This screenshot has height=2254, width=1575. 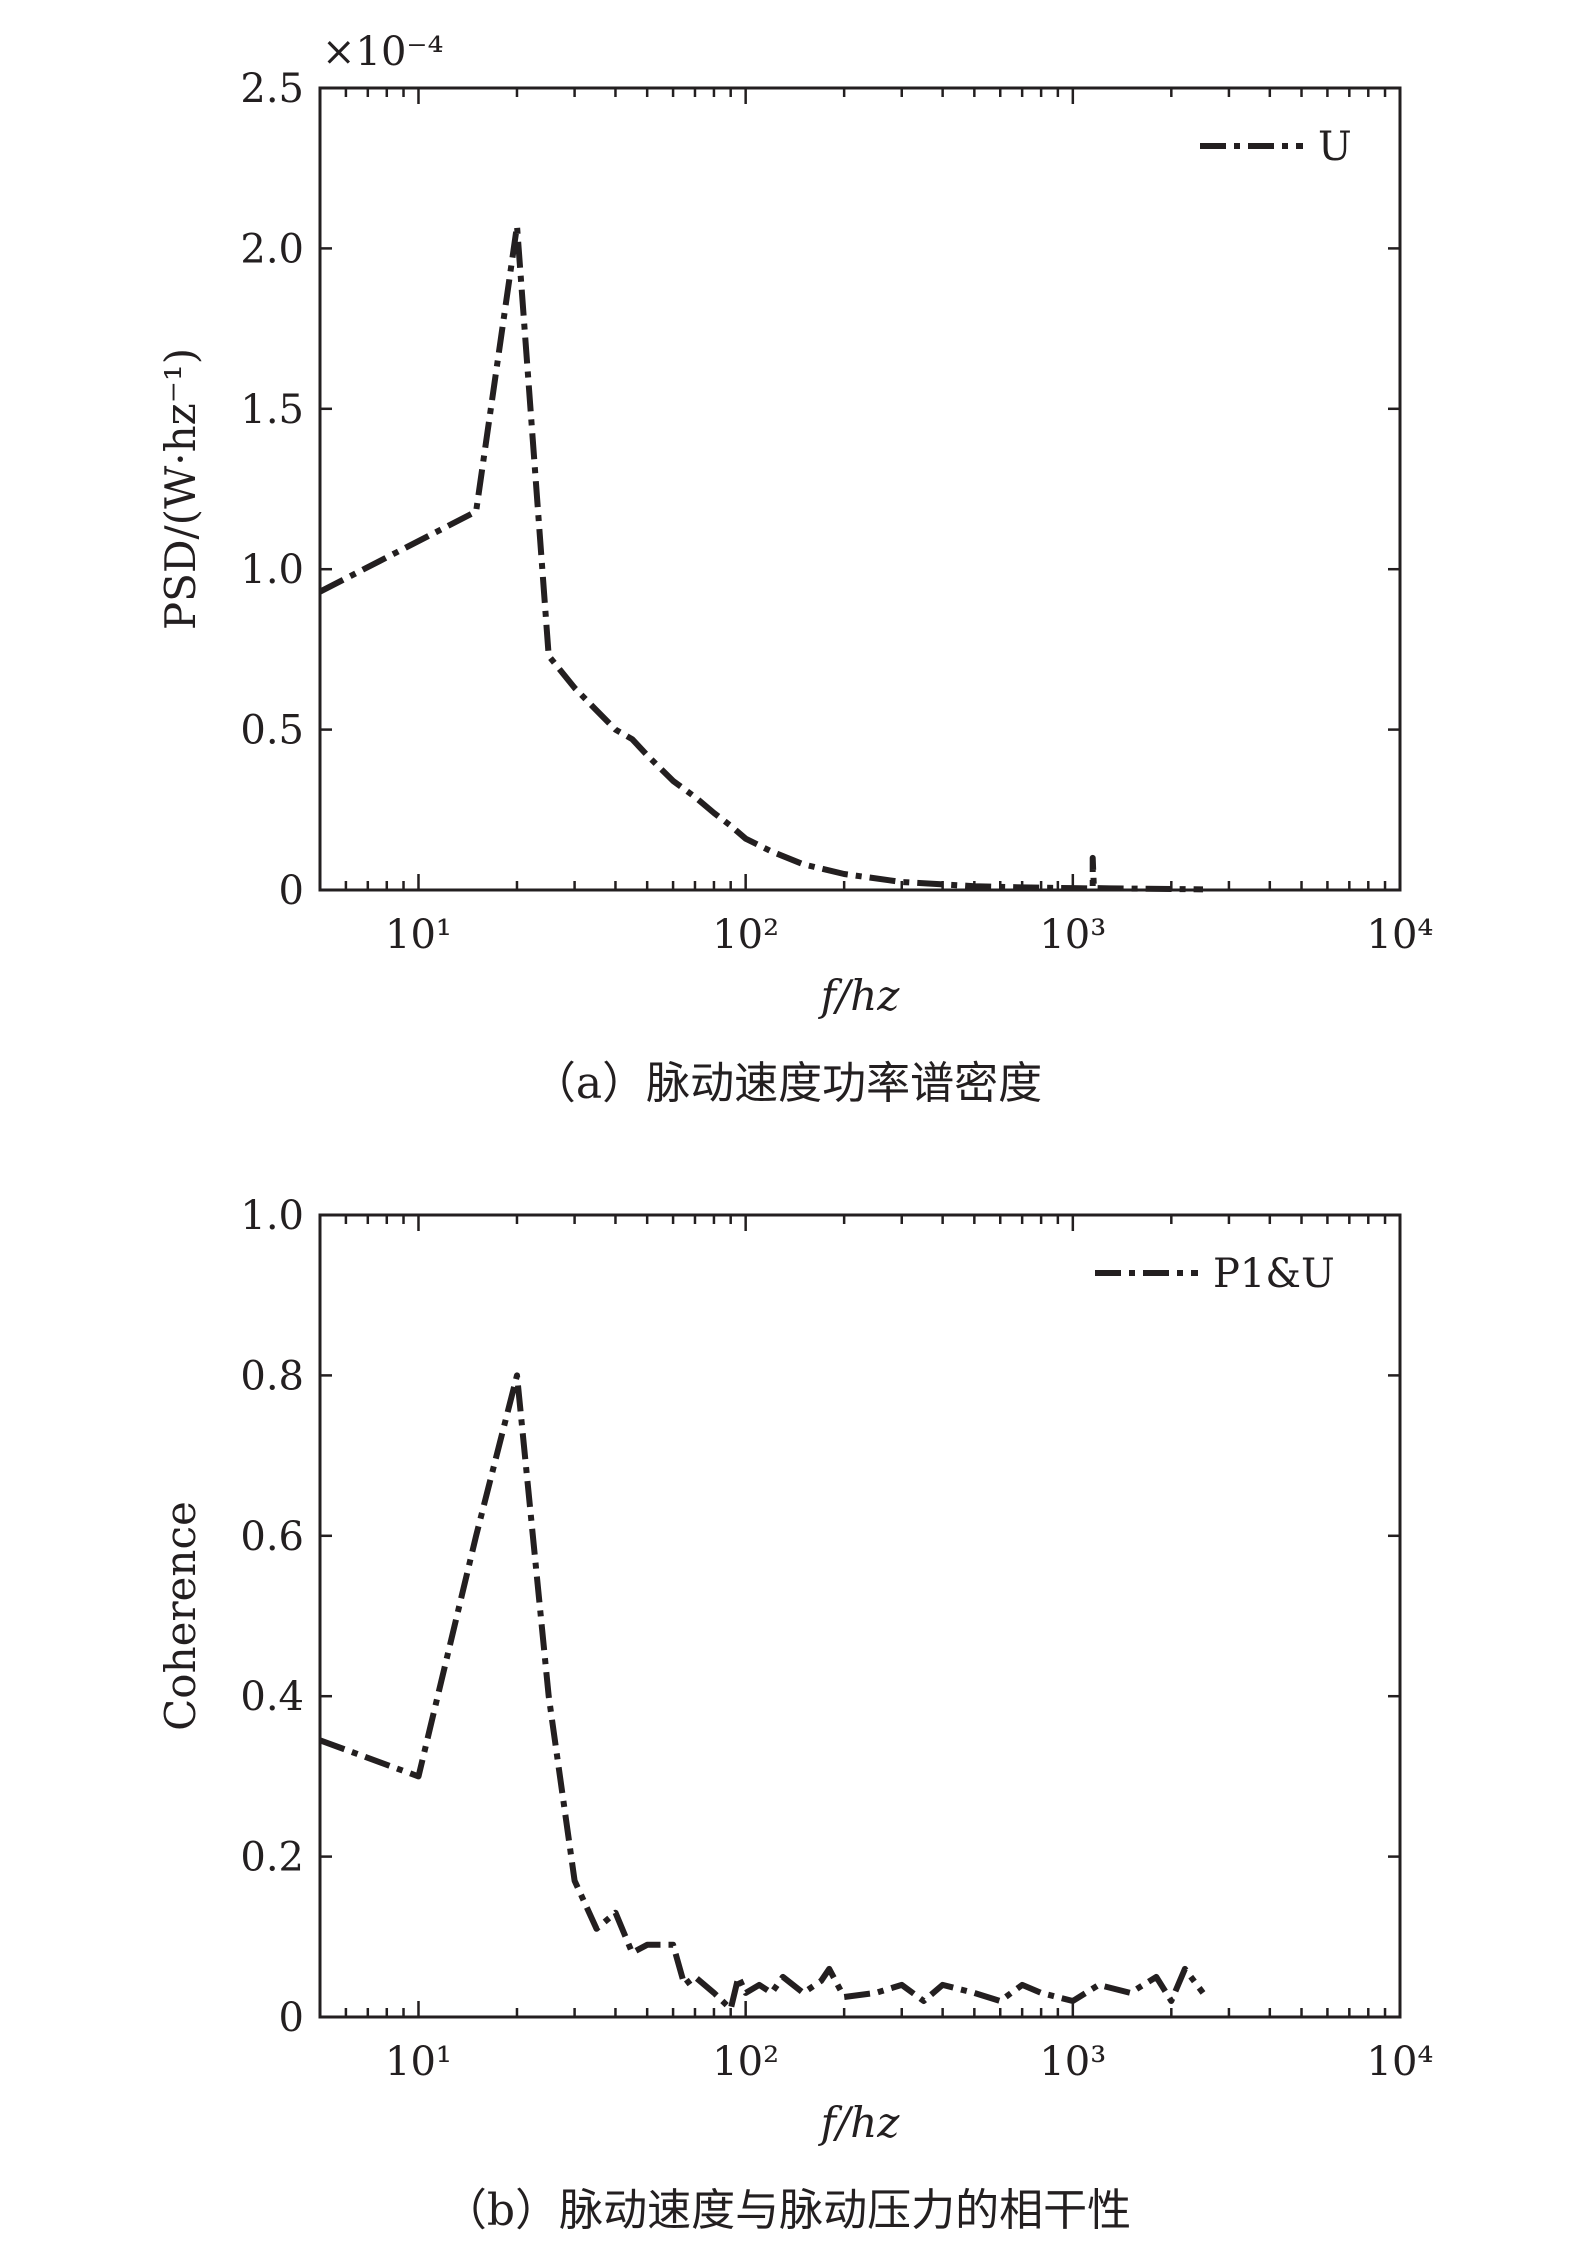 I want to click on y-tick-label: 0.4, so click(x=272, y=1697).